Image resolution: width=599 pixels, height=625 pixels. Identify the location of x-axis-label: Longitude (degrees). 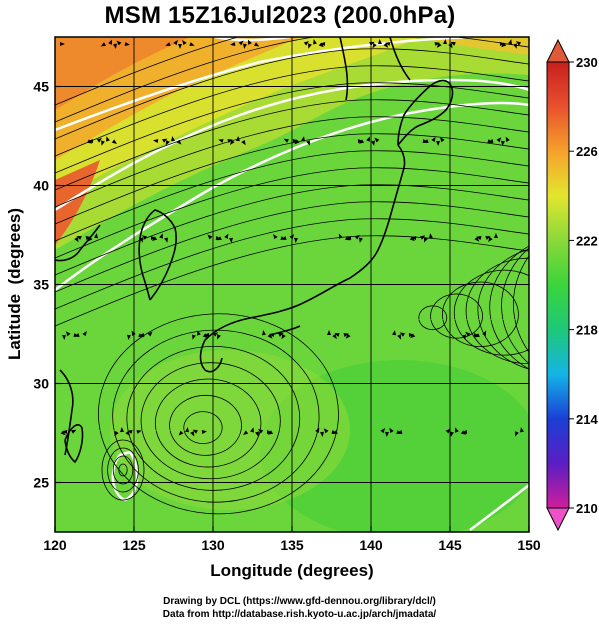
(291, 570).